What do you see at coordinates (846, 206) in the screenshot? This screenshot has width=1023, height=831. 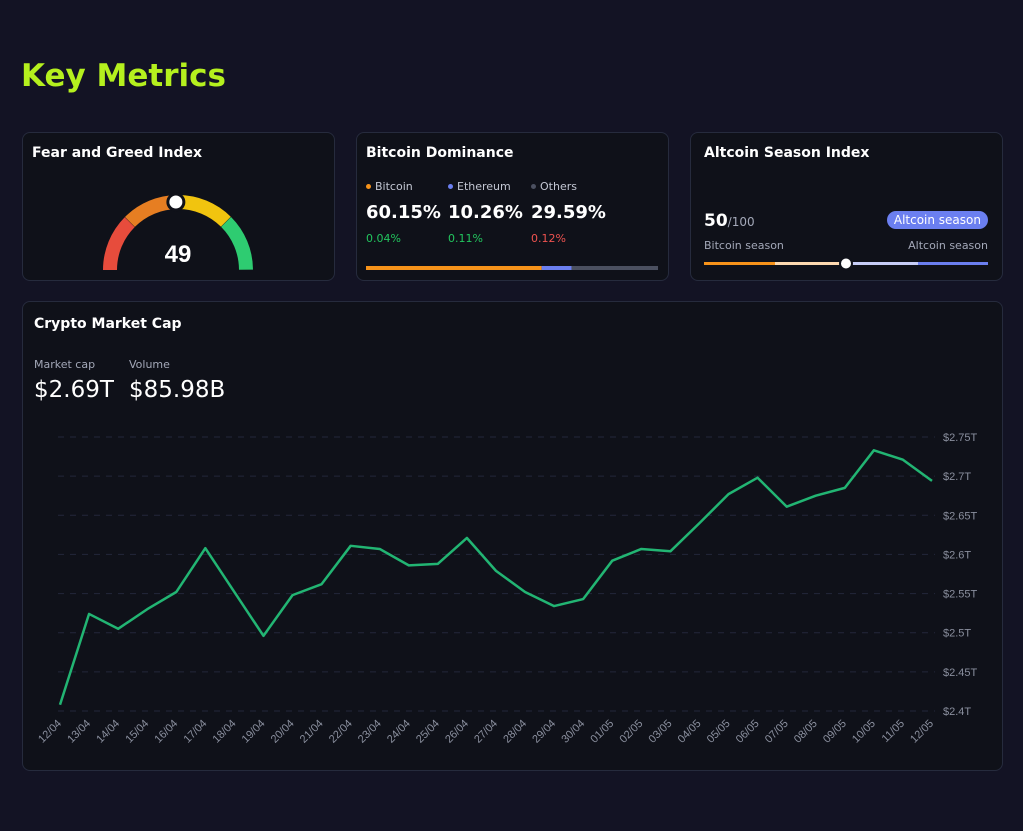 I see `altcoin-card` at bounding box center [846, 206].